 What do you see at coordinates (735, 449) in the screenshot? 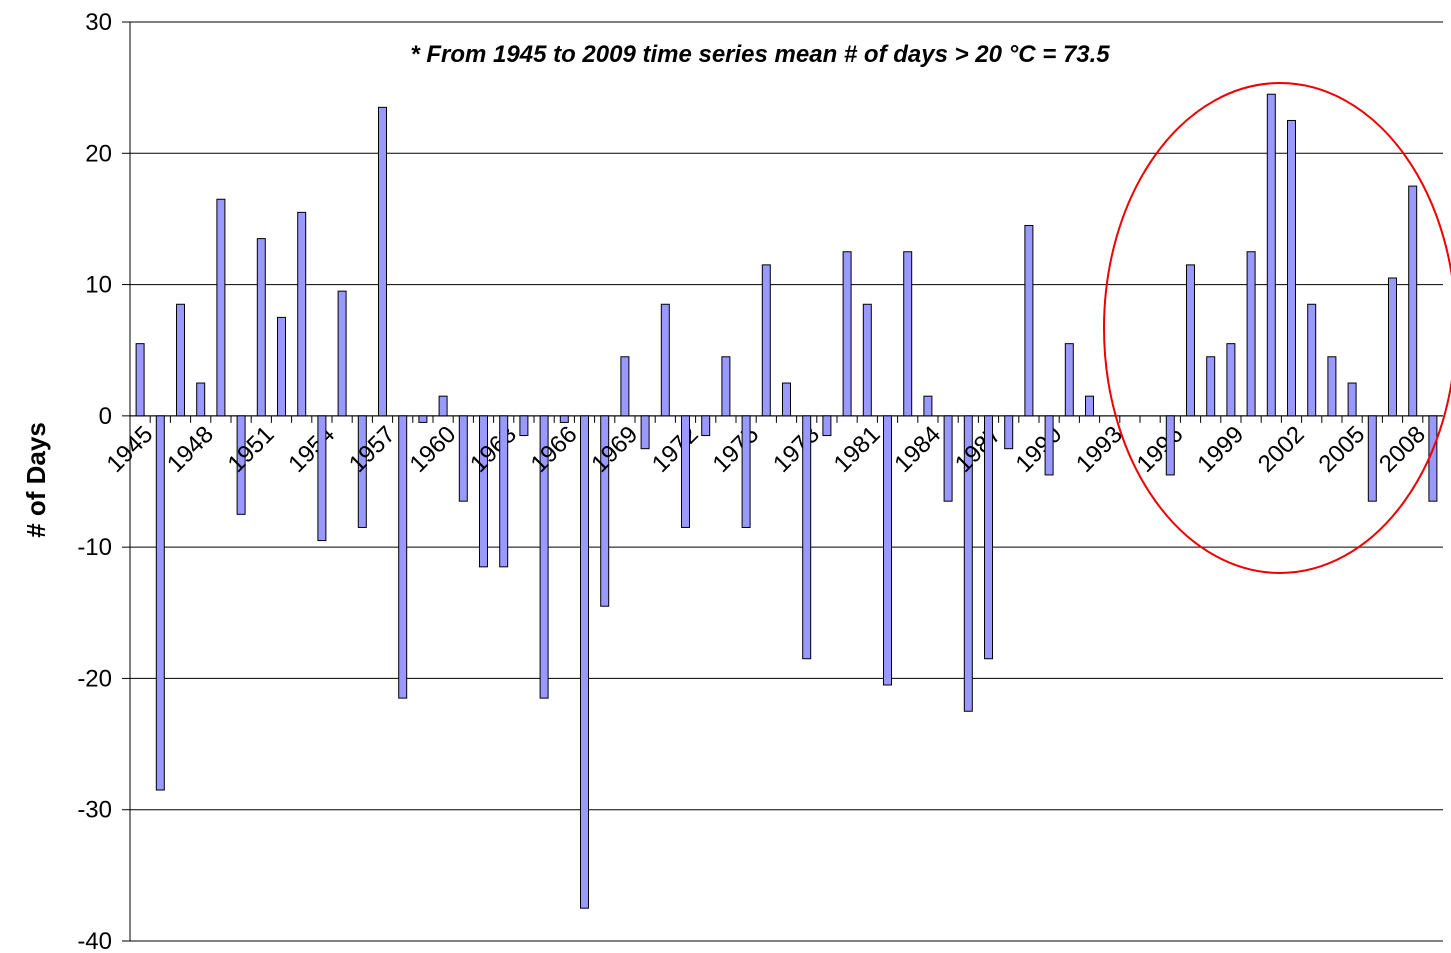
I see `x-tick-label: 1975` at bounding box center [735, 449].